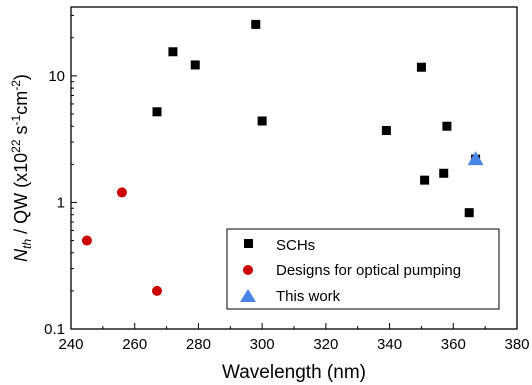  What do you see at coordinates (475, 158) in the screenshot?
I see `this-work-point` at bounding box center [475, 158].